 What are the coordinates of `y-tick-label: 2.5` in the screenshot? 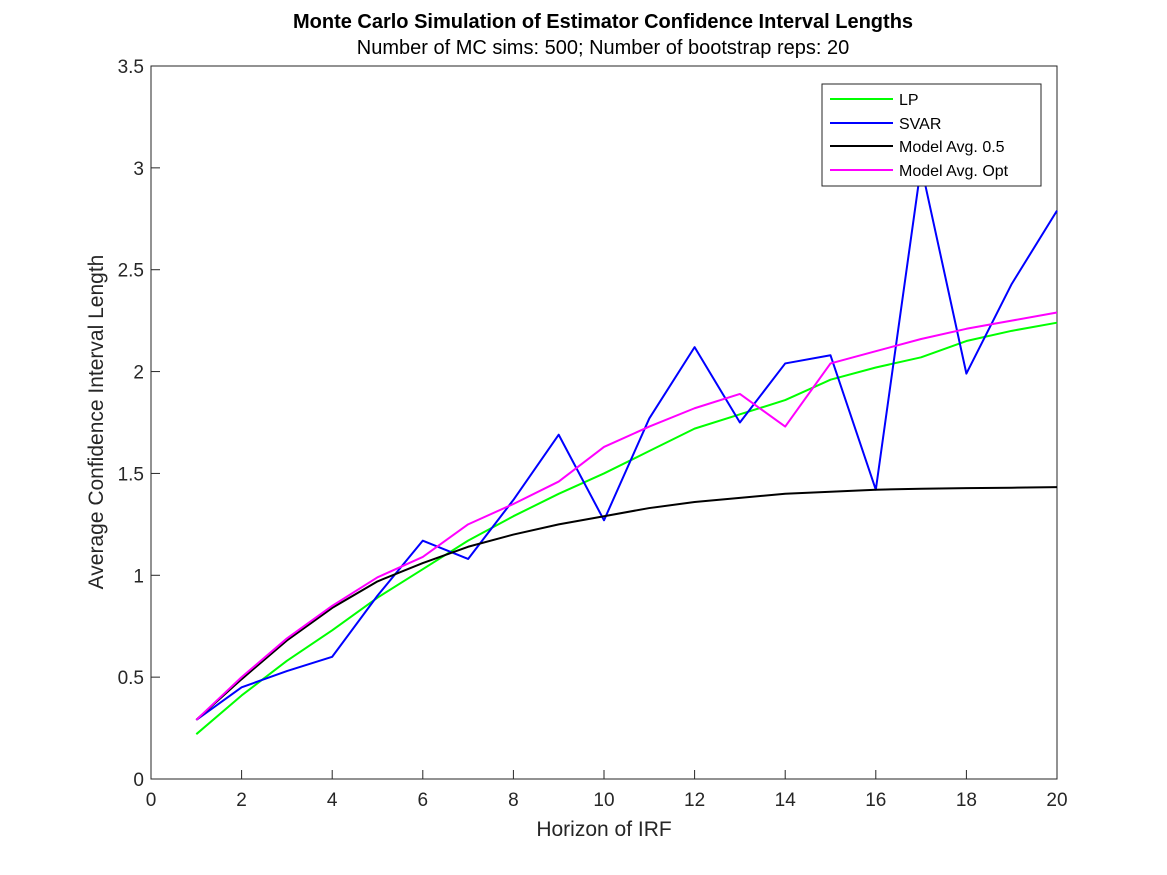 It's located at (131, 271).